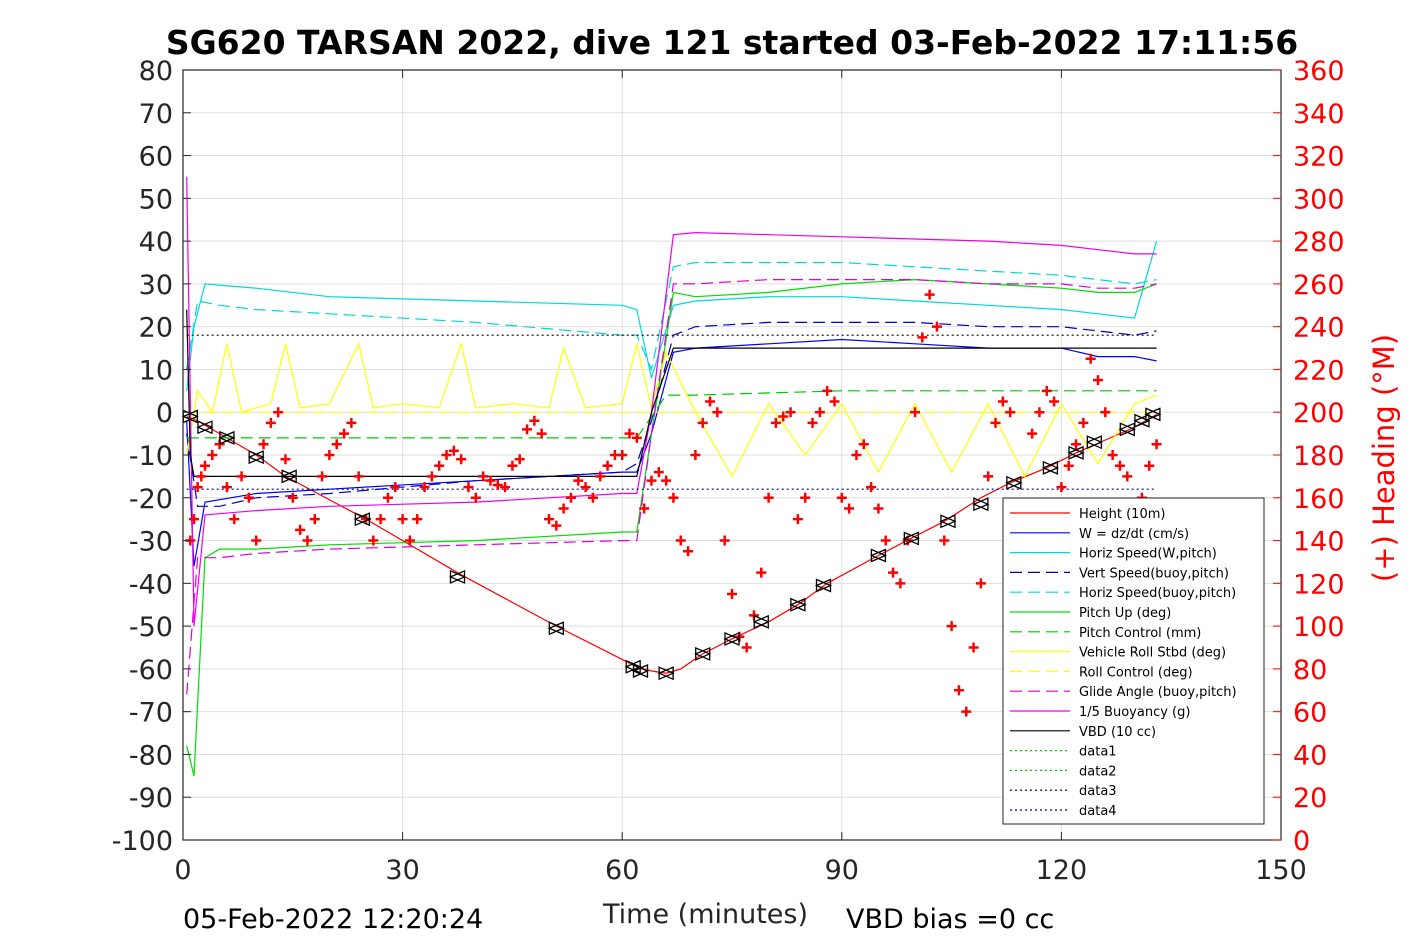 This screenshot has height=945, width=1417. What do you see at coordinates (151, 755) in the screenshot?
I see `y-left-tick-label: -80` at bounding box center [151, 755].